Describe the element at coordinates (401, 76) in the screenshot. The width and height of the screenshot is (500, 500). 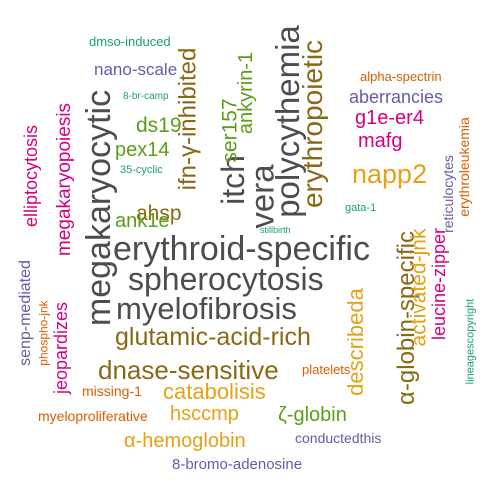
I see `word-alpha-spectrin: alpha-spectrin` at that location.